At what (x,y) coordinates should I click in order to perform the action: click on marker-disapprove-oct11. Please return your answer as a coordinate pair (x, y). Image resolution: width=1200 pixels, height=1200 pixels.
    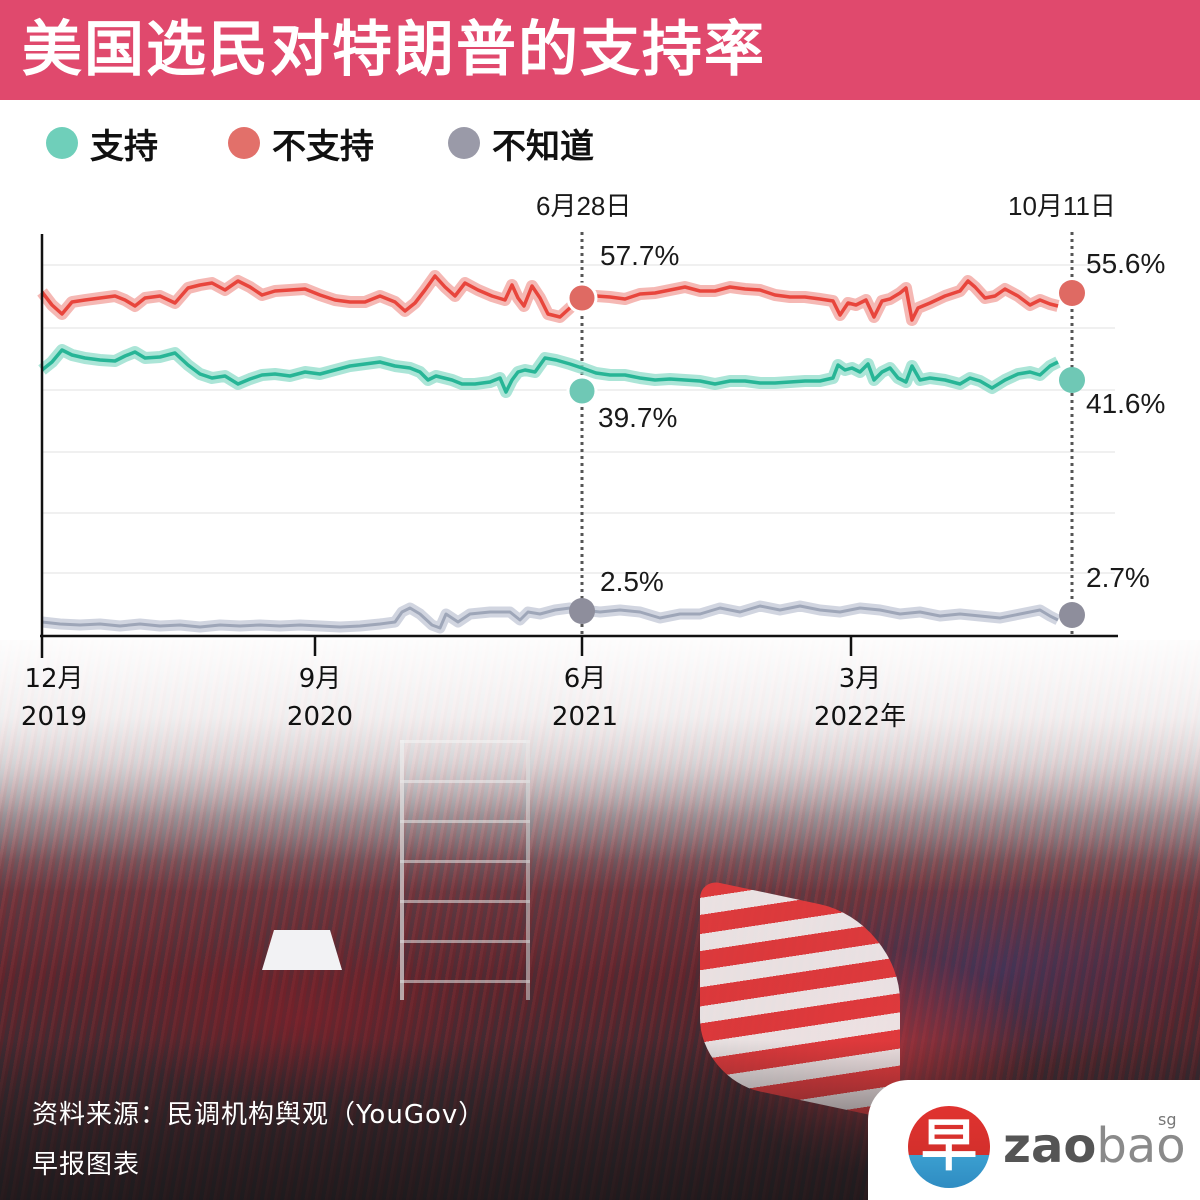
    Looking at the image, I should click on (1072, 293).